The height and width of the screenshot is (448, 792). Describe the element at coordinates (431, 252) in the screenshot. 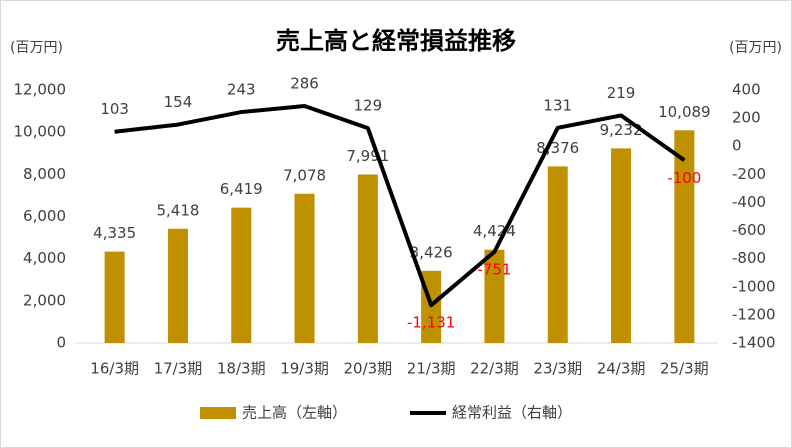

I see `bar-value-label: 3,426` at that location.